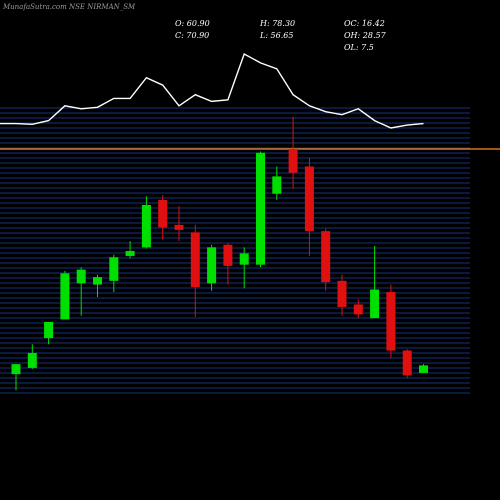 The image size is (500, 500). Describe the element at coordinates (69, 7) in the screenshot. I see `watermark: MunafaSutra.com NSE NIRMAN_SM` at that location.